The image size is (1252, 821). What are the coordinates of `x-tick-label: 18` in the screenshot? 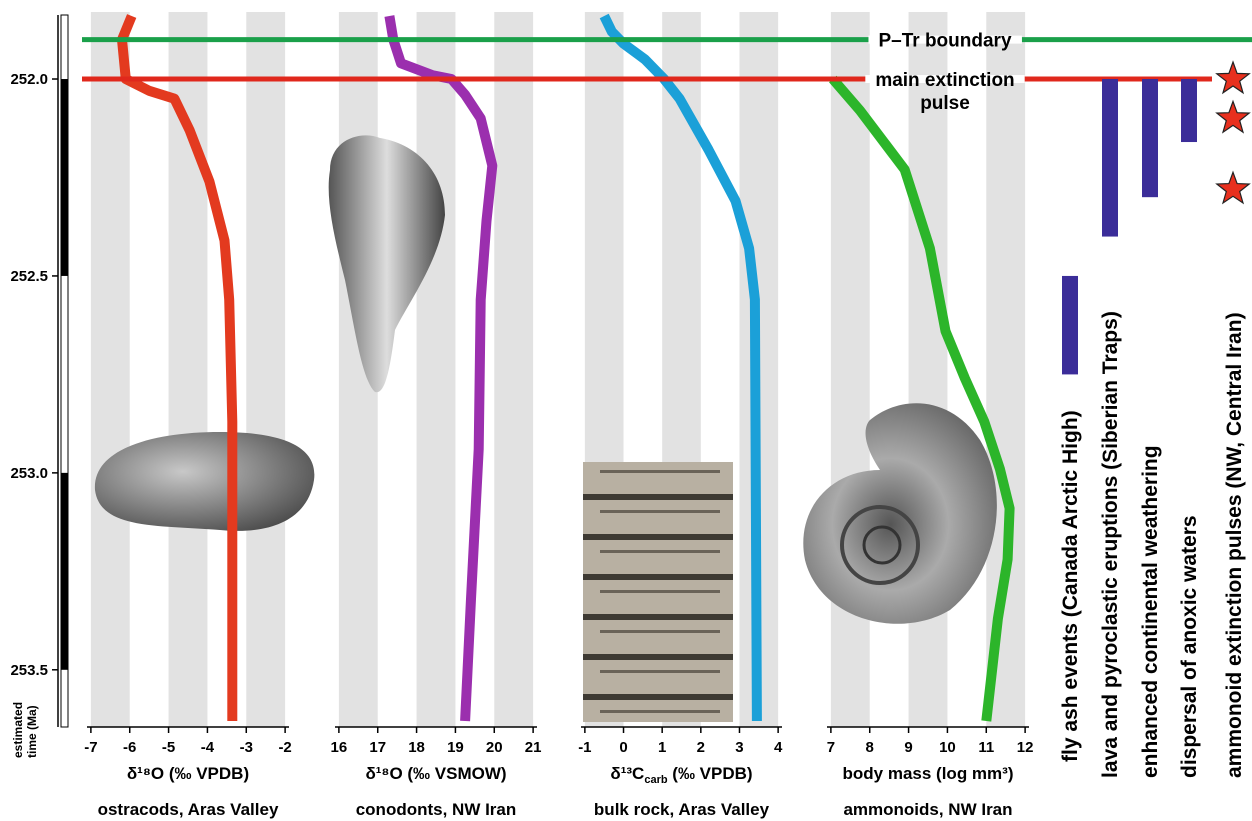 It's located at (416, 747).